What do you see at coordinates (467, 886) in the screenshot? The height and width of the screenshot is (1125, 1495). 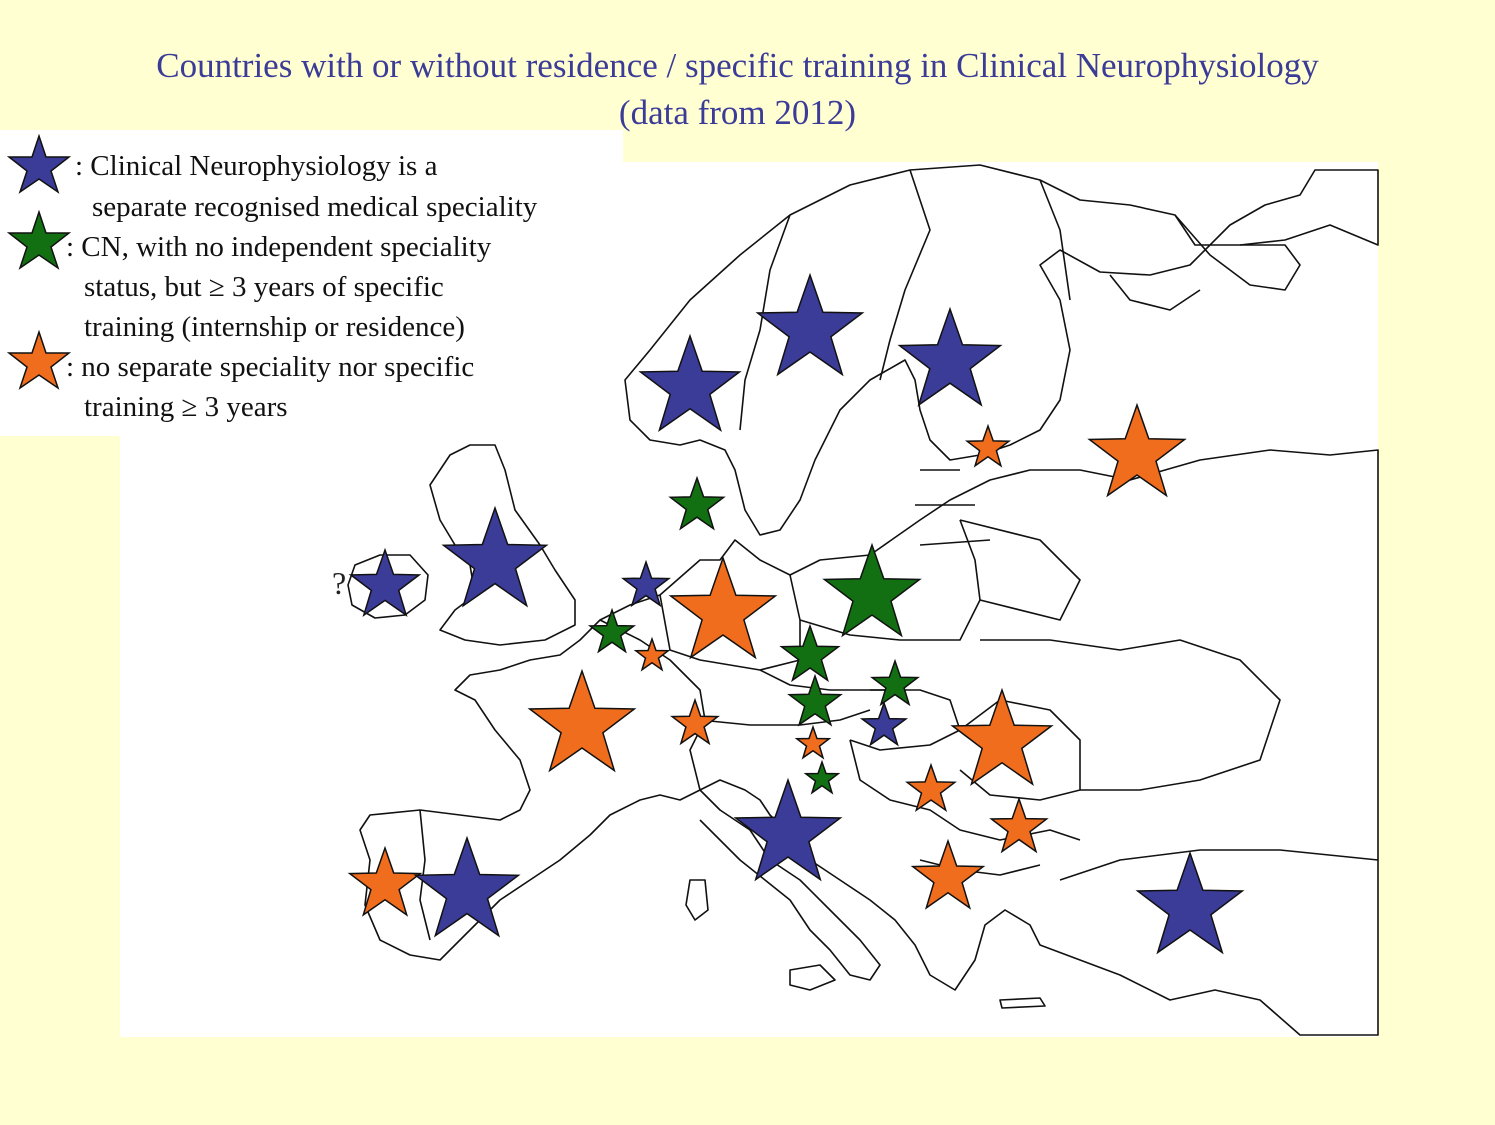 I see `star-marker-spain` at bounding box center [467, 886].